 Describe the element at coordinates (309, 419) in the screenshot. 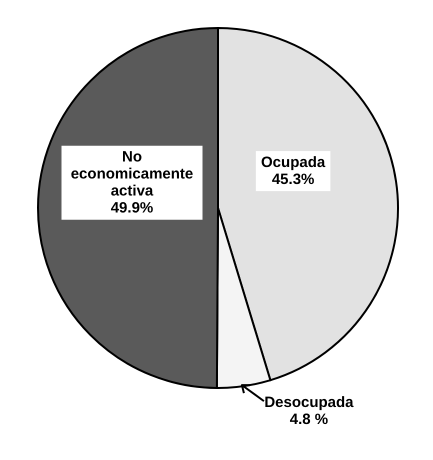

I see `data-label: 4.8 %` at that location.